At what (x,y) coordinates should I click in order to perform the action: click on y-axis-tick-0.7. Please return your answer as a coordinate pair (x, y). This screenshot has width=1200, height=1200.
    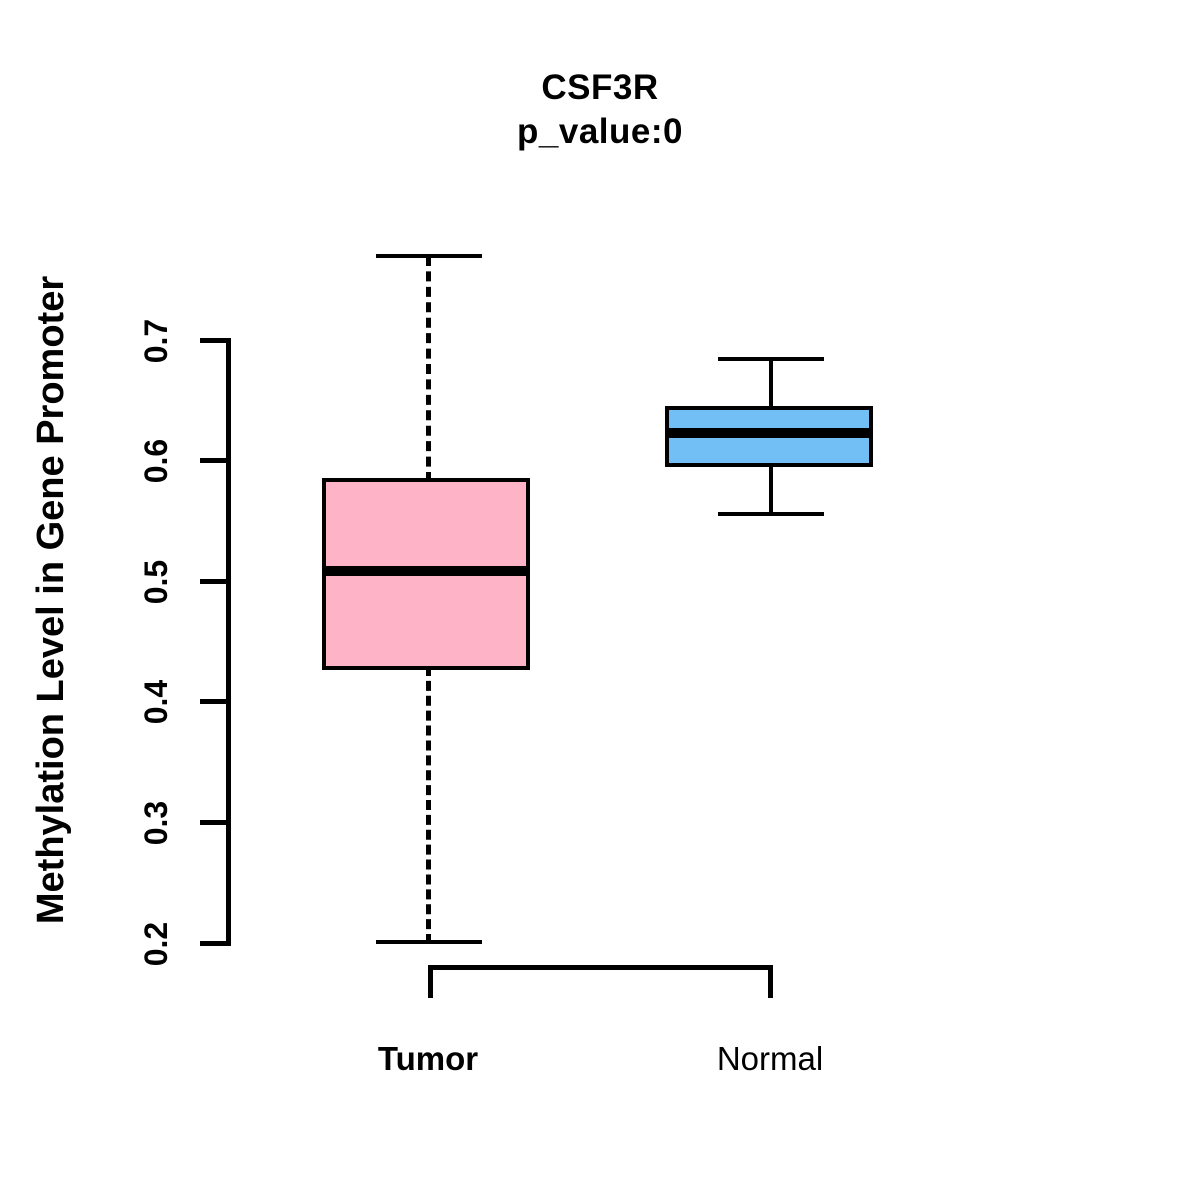
    Looking at the image, I should click on (214, 340).